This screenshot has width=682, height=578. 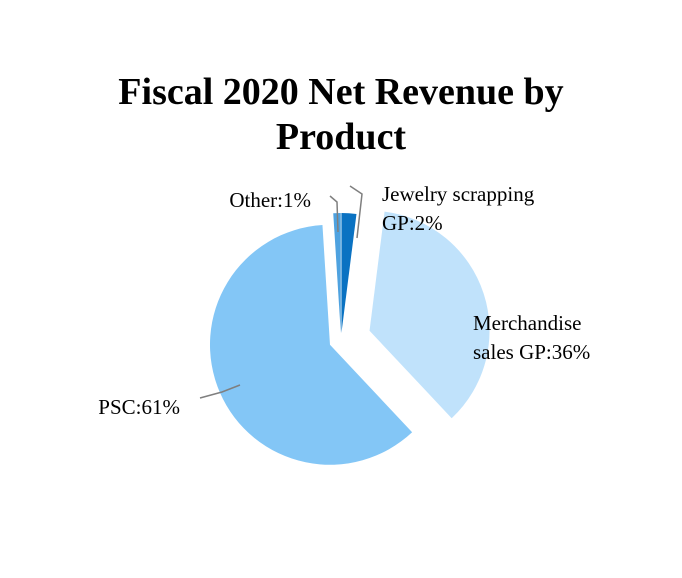 I want to click on pie-slice-other, so click(x=337, y=273).